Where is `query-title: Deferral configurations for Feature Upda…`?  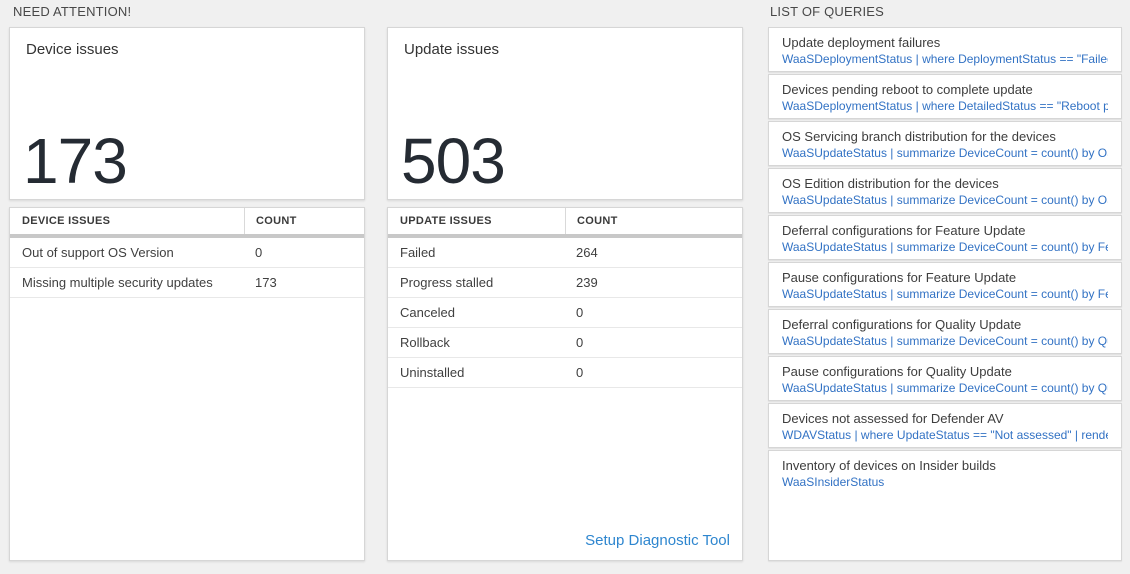 query-title: Deferral configurations for Feature Upda… is located at coordinates (904, 230).